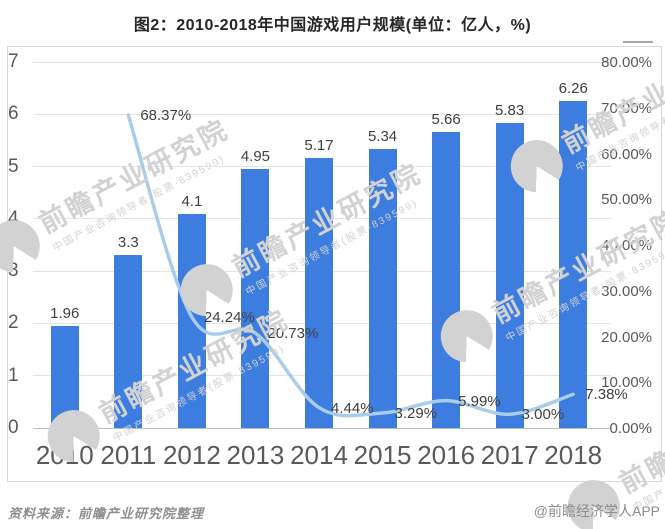 The width and height of the screenshot is (665, 529). What do you see at coordinates (606, 395) in the screenshot?
I see `line-point-label-2018: 7.38%` at bounding box center [606, 395].